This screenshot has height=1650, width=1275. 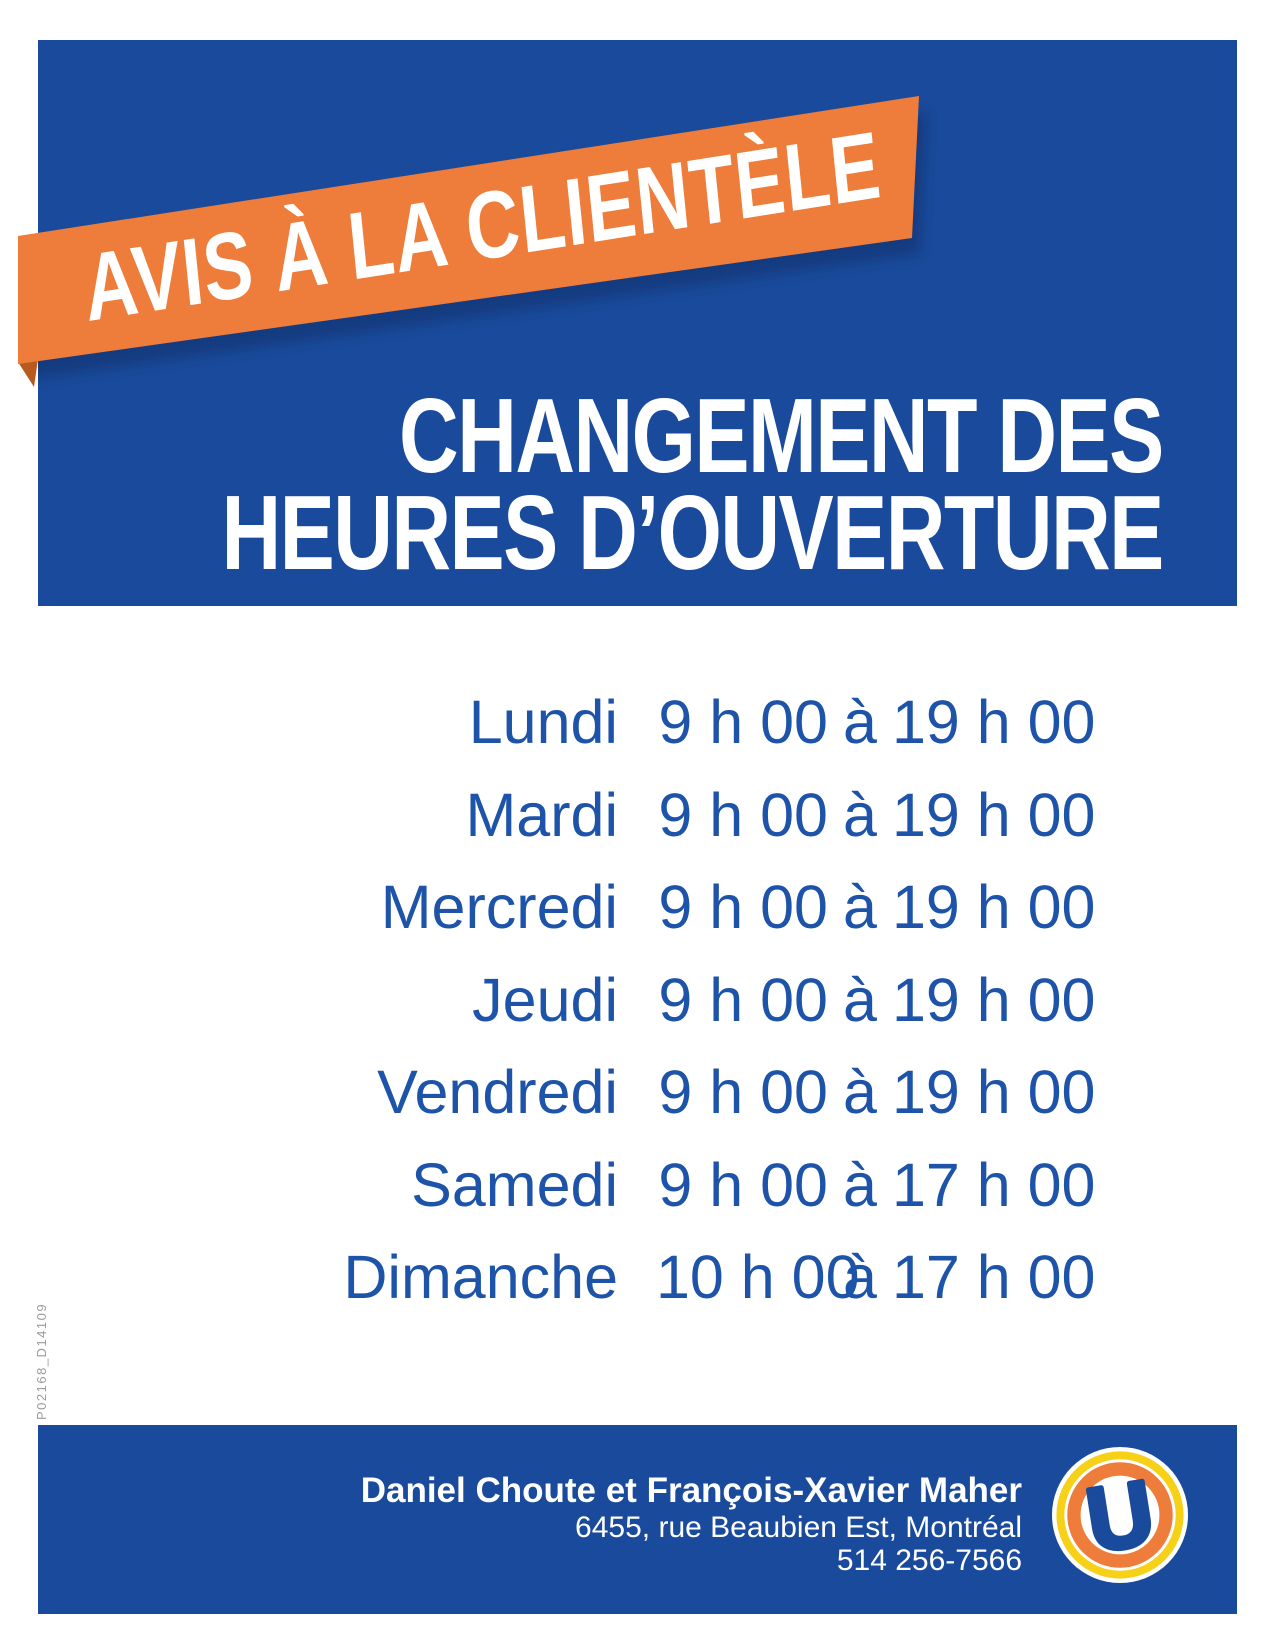 I want to click on table-row: Jeudi 9 h 00 à 19 h 00, so click(x=700, y=1000).